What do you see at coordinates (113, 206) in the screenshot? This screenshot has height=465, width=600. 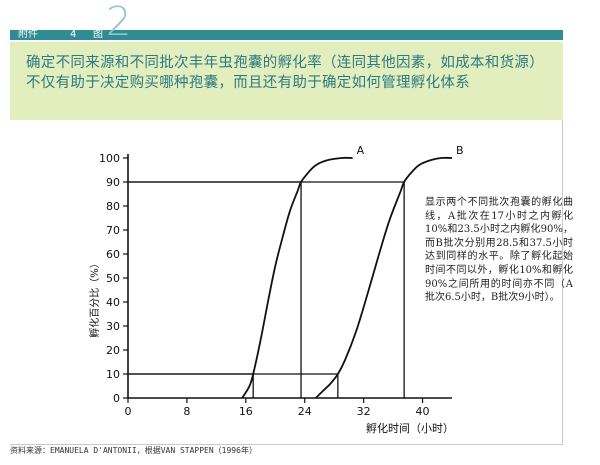 I see `y-tick-label: 80` at bounding box center [113, 206].